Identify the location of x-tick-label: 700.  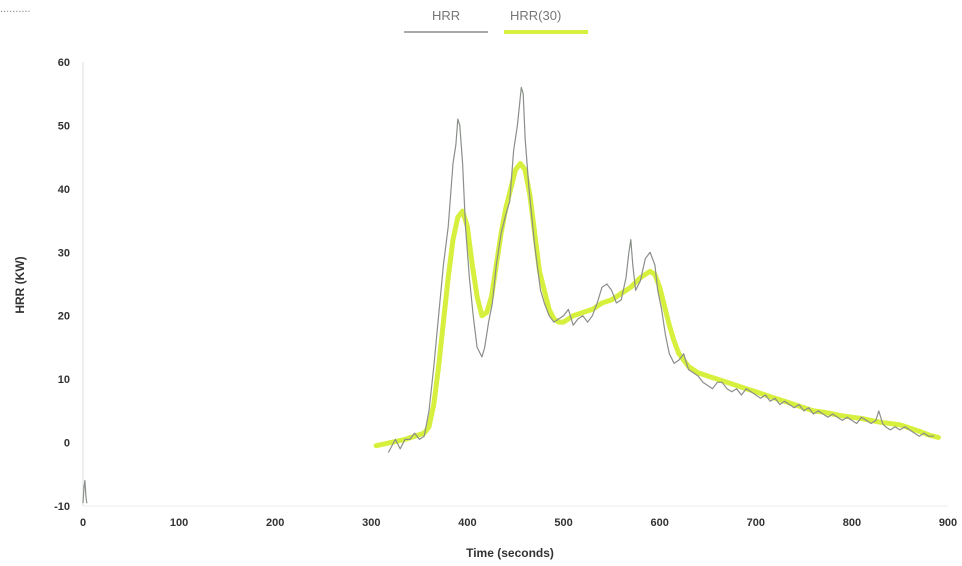
(756, 523).